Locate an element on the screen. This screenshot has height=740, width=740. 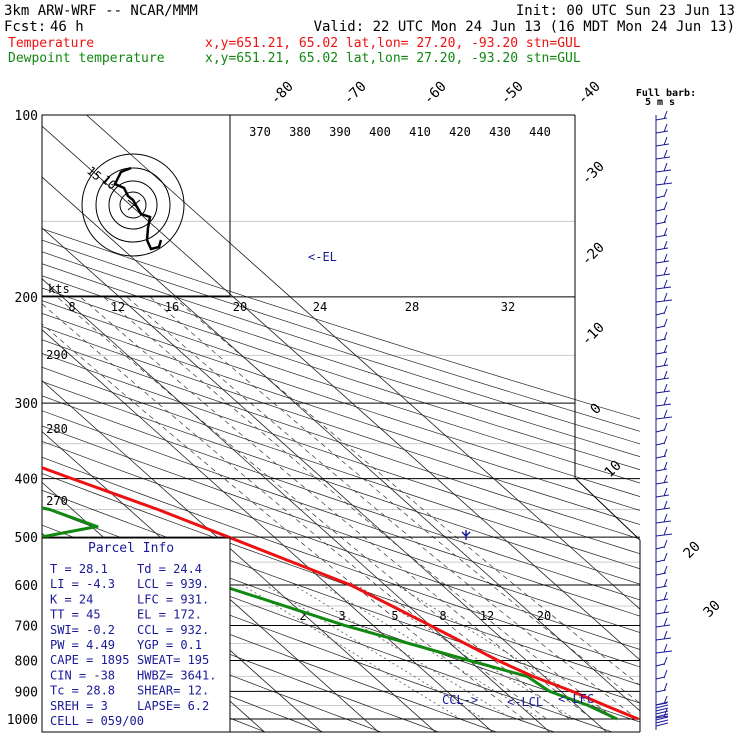
parcel-info-value: LCL = 939. is located at coordinates (173, 584).